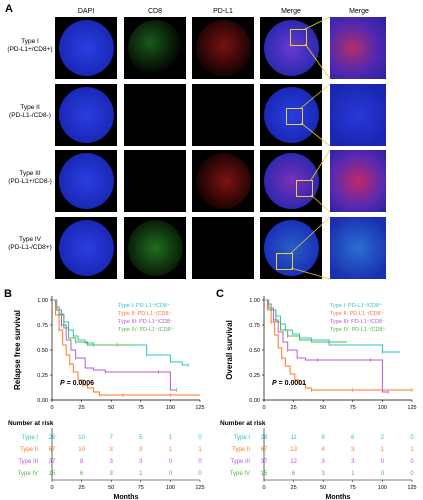  Describe the element at coordinates (30, 41) in the screenshot. I see `row-type: Type I` at that location.